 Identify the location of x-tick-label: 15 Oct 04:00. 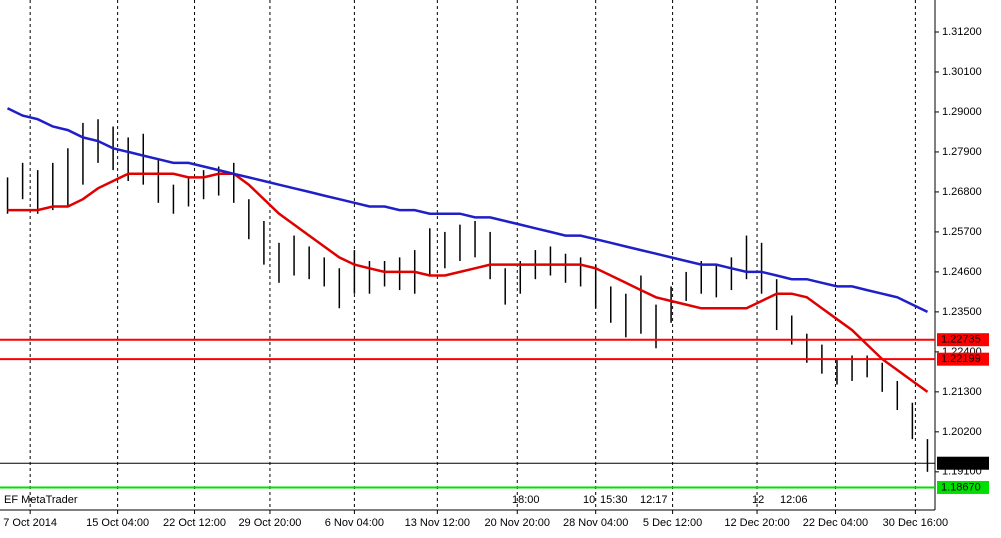
(117, 523).